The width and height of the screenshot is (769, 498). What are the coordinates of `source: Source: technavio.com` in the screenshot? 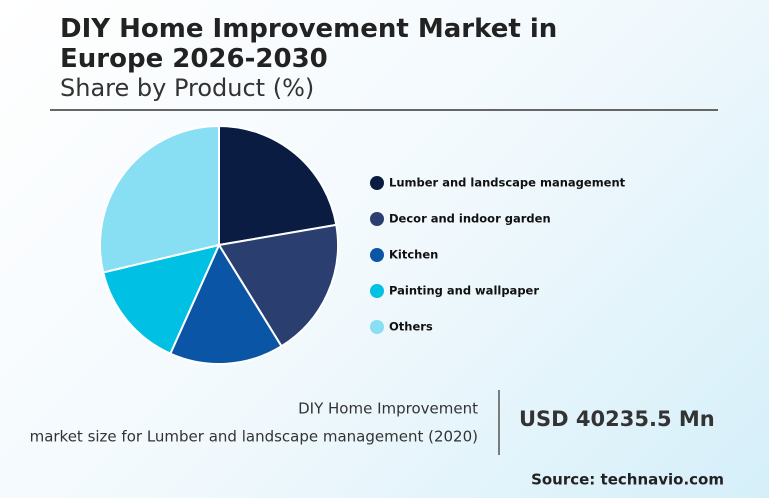 It's located at (627, 480).